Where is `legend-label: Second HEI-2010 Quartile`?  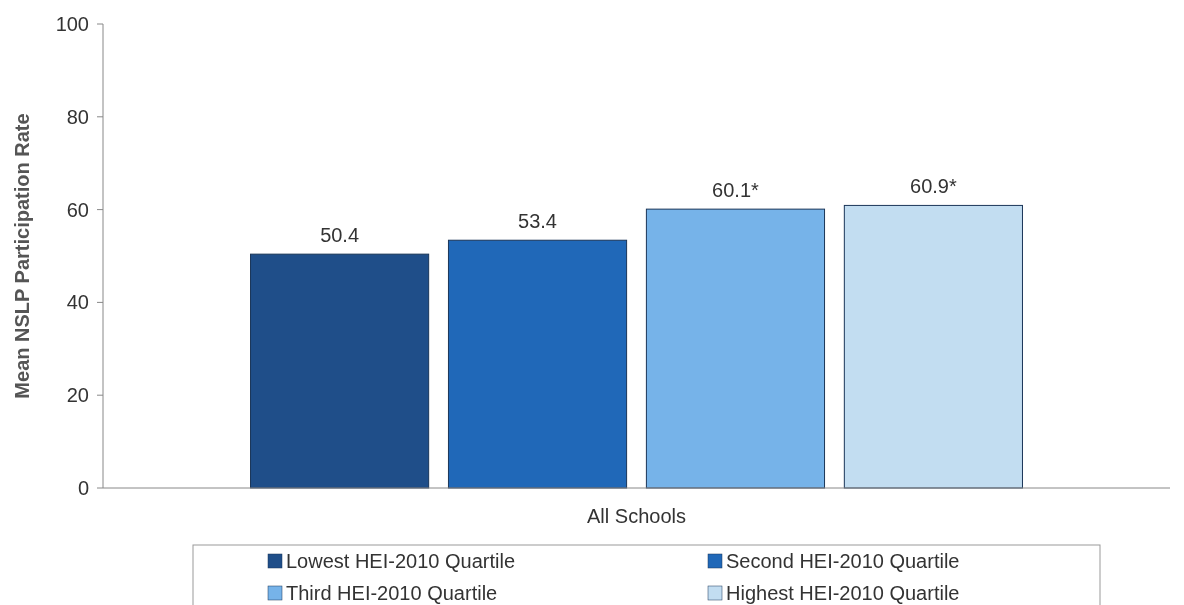
legend-label: Second HEI-2010 Quartile is located at coordinates (843, 561).